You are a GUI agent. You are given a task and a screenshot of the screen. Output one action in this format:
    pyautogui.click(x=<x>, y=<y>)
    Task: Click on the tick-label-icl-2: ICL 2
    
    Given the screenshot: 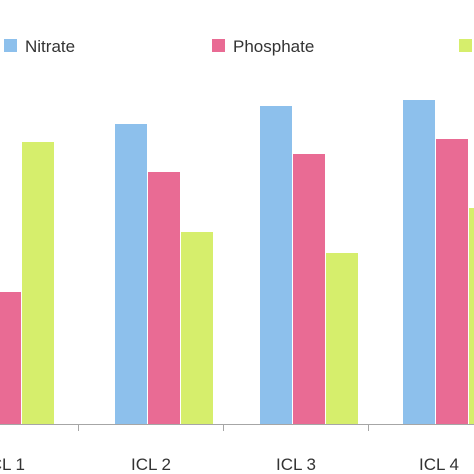 What is the action you would take?
    pyautogui.click(x=151, y=464)
    